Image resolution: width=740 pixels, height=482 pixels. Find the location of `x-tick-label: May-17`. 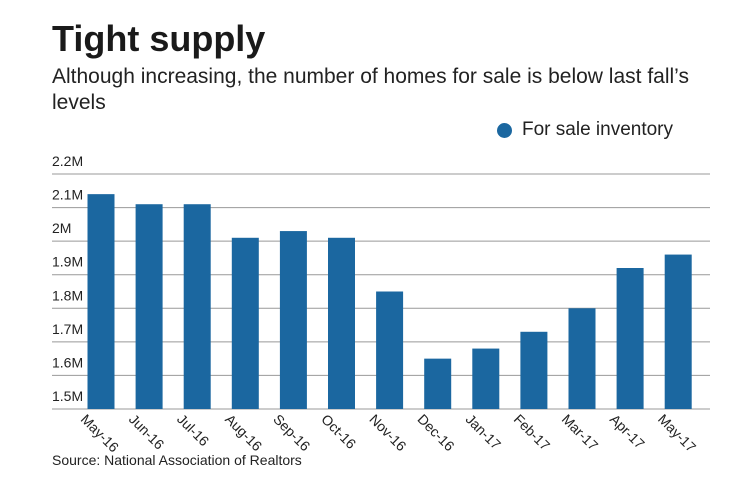

x-tick-label: May-17 is located at coordinates (677, 433).